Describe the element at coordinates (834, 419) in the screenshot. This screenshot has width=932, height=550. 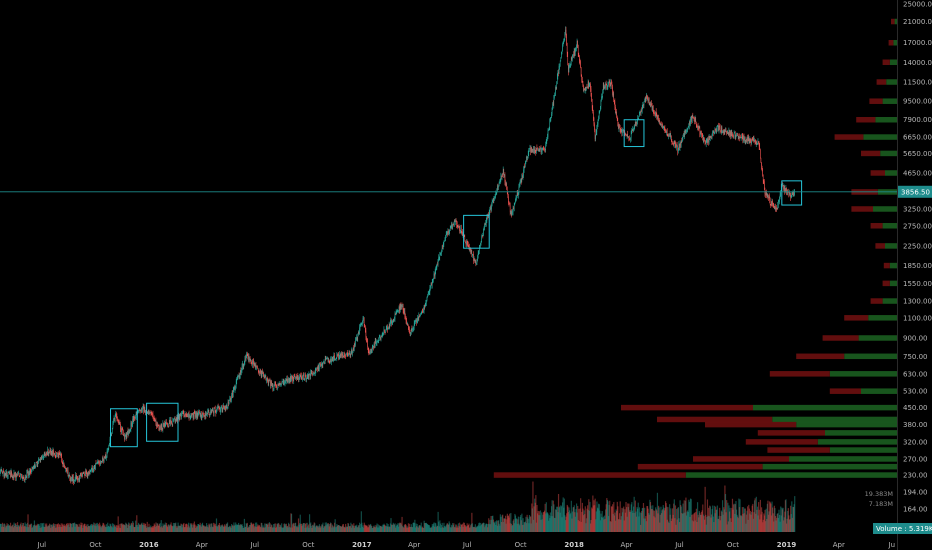
I see `vp-buy-bar` at that location.